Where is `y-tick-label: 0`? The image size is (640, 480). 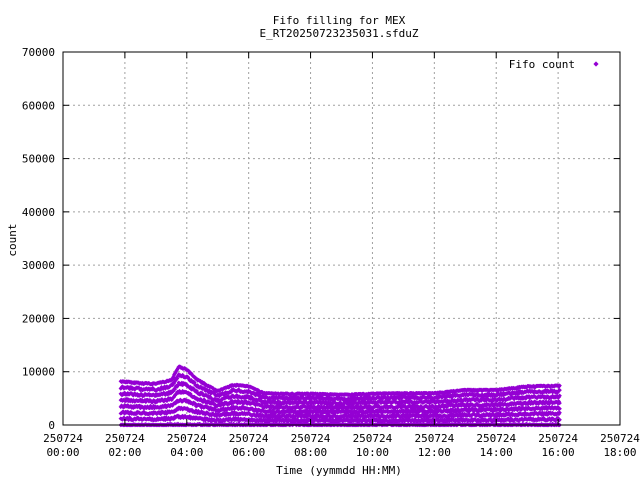 y-tick-label: 0 is located at coordinates (51, 425).